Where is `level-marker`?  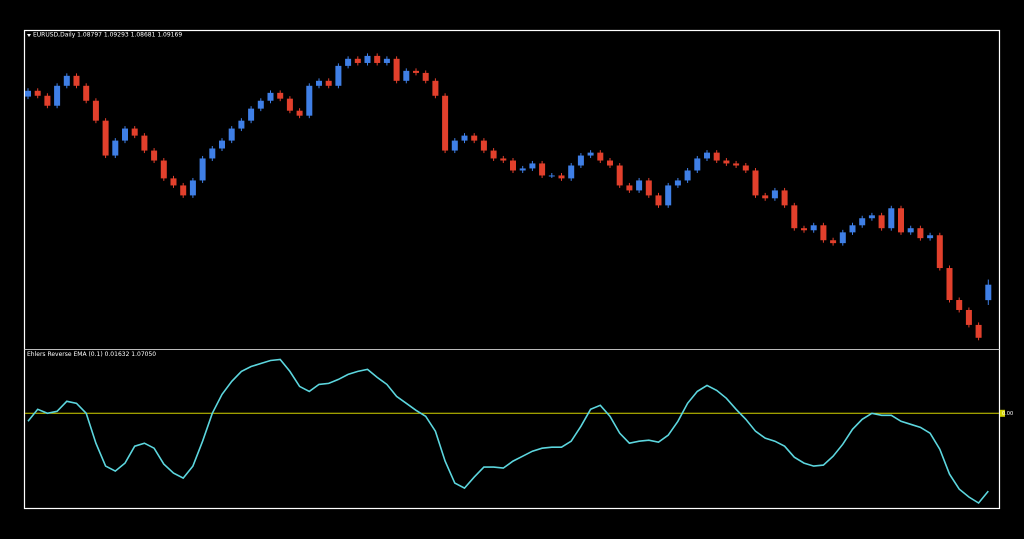 level-marker is located at coordinates (1002, 413).